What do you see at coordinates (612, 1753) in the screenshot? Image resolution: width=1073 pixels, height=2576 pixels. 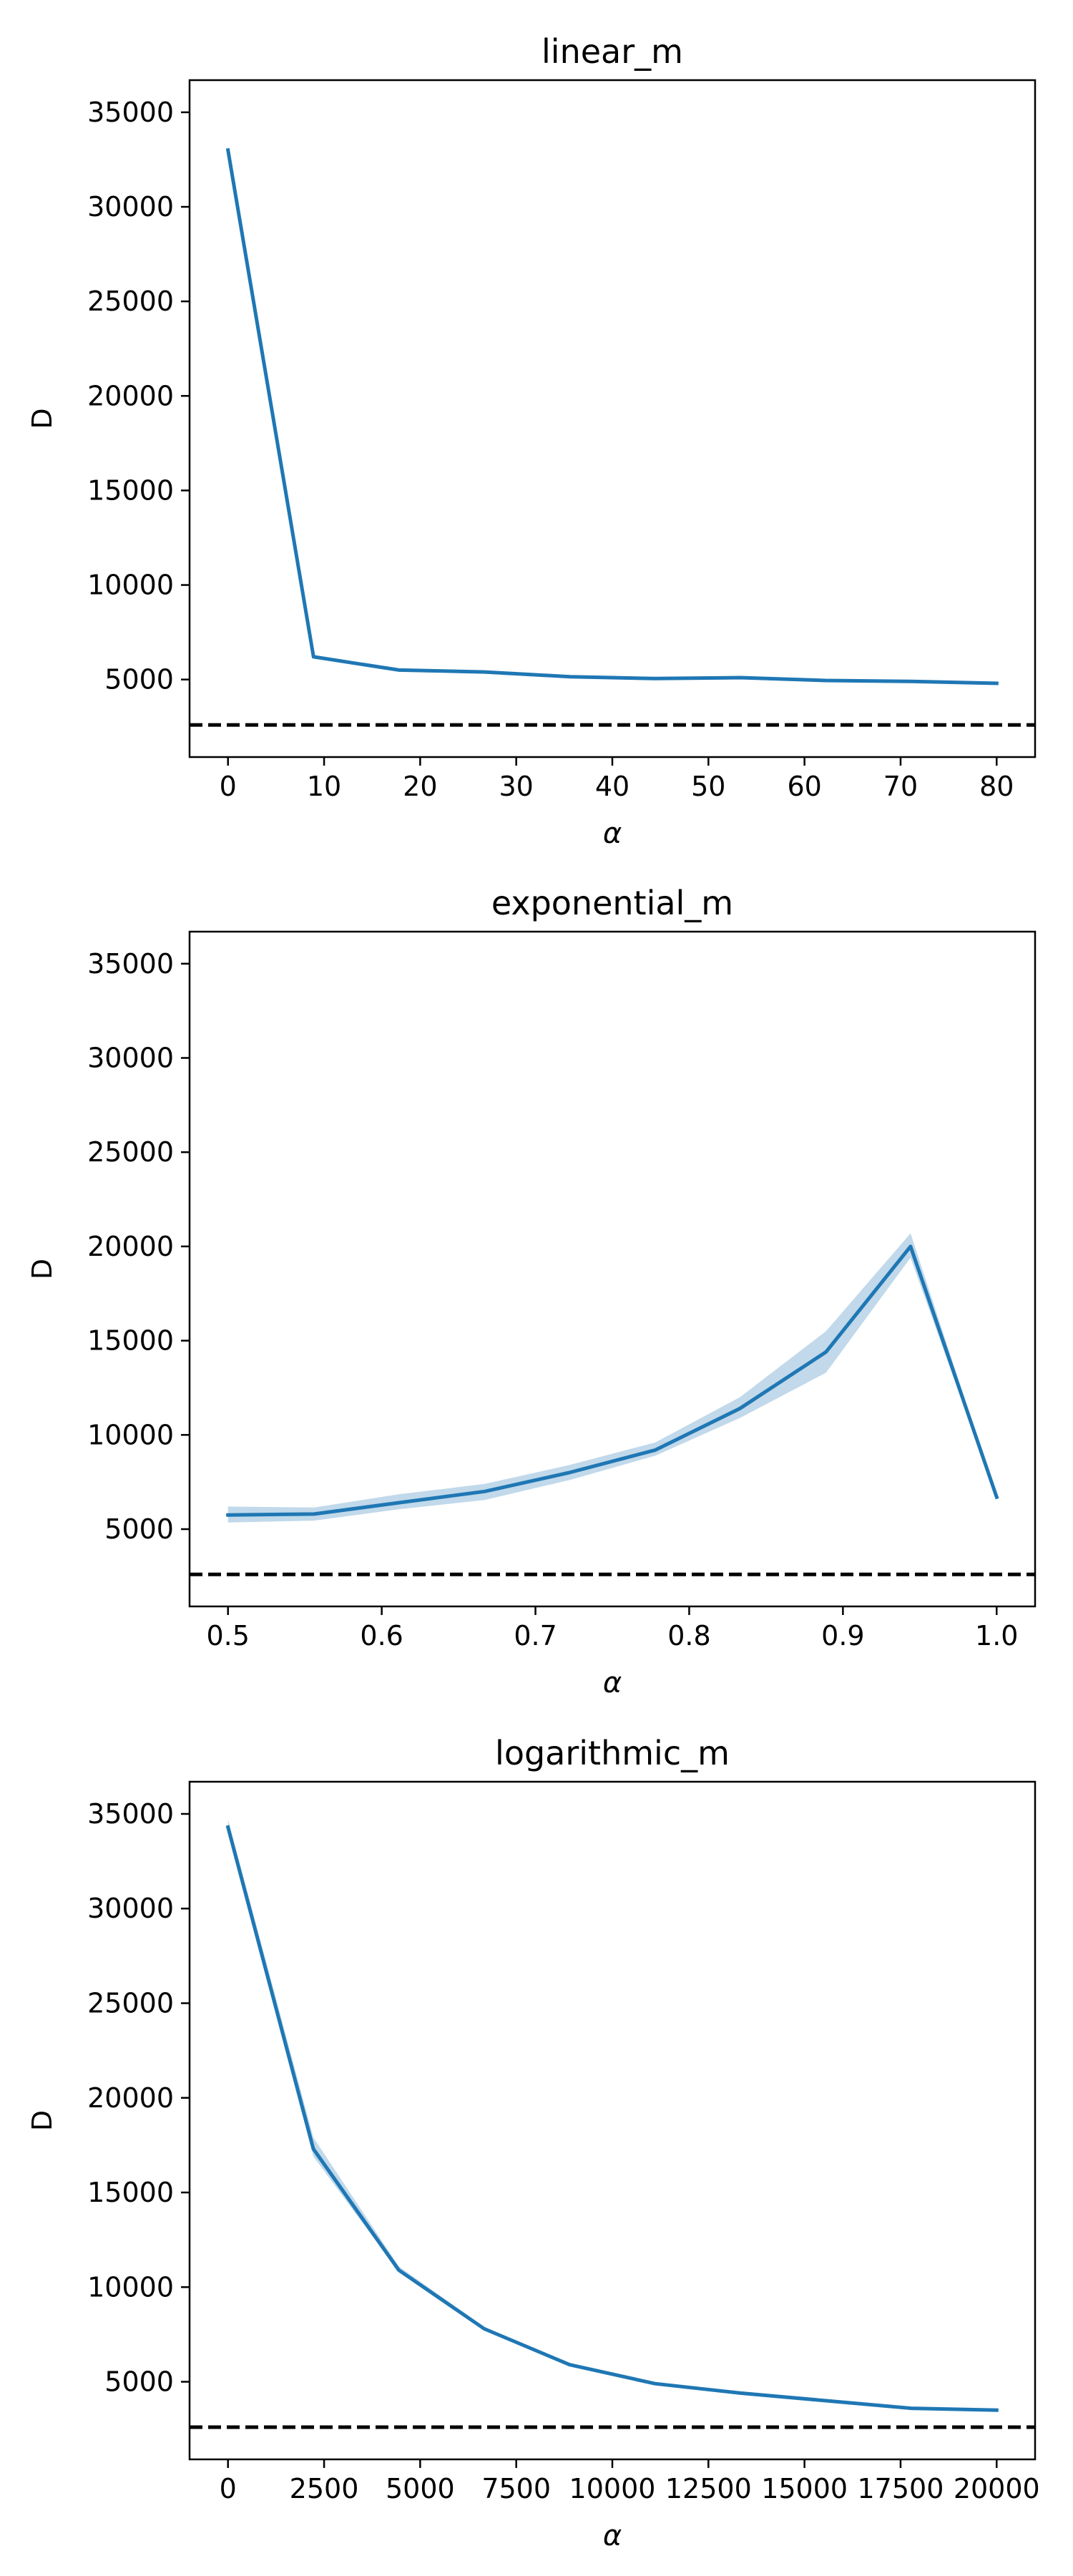 I see `chart-title: logarithmic_m` at bounding box center [612, 1753].